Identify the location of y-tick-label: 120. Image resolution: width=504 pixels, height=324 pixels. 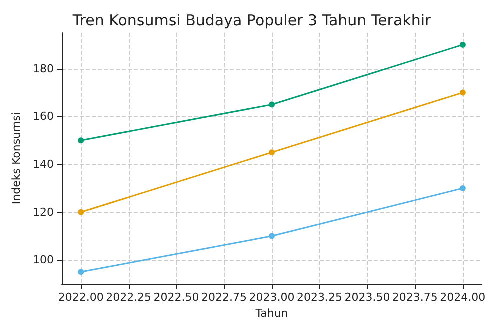
(43, 212).